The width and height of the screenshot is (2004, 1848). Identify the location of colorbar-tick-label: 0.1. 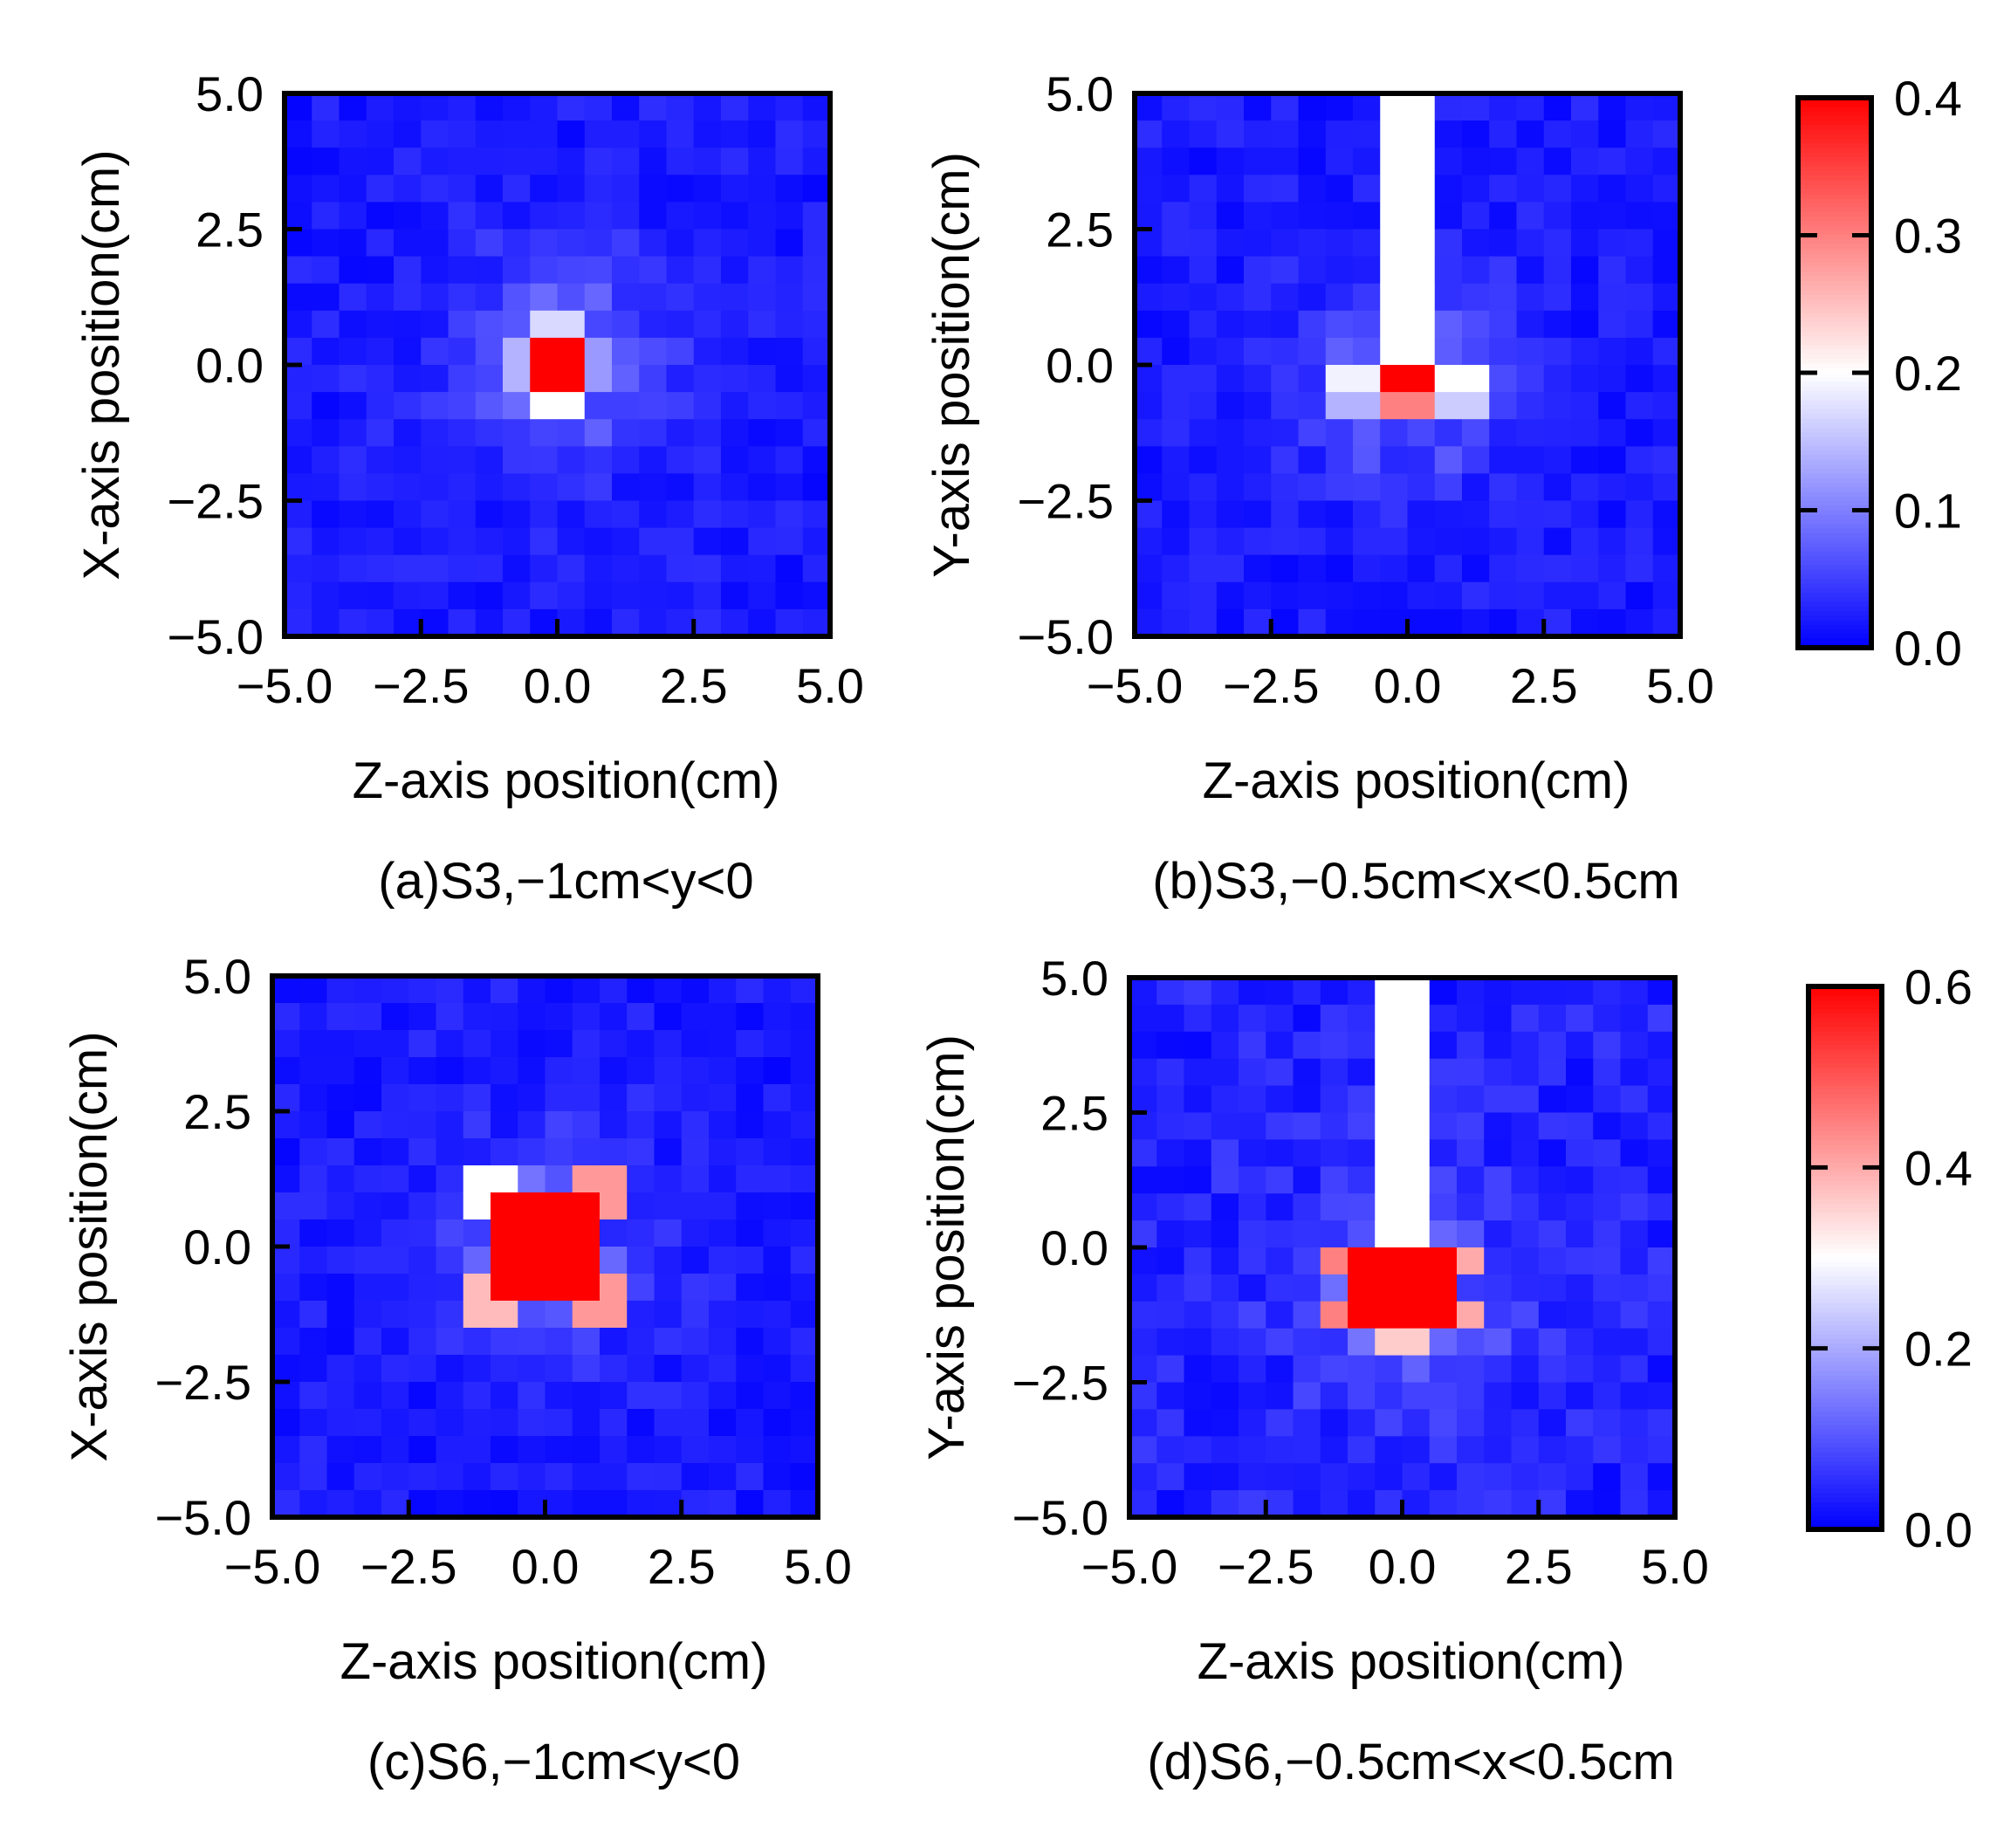
(1928, 512).